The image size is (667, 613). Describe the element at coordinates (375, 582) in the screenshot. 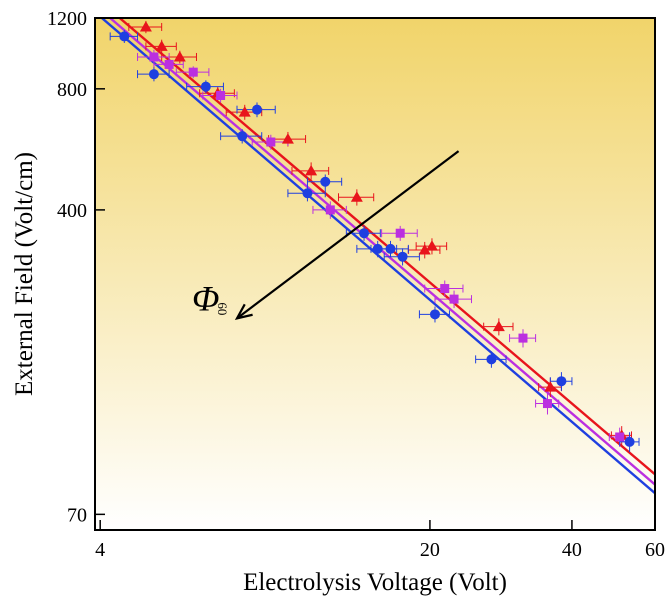

I see `x-axis-label: Electrolysis Voltage (Volt)` at that location.